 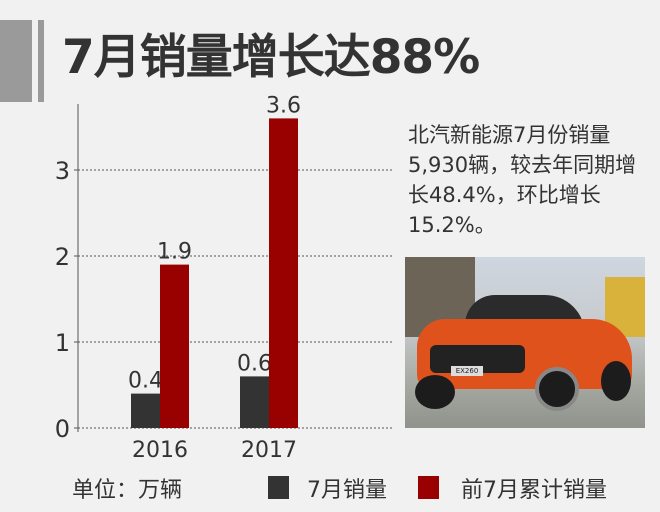 I want to click on unit-label: 单位：万辆, so click(x=127, y=490).